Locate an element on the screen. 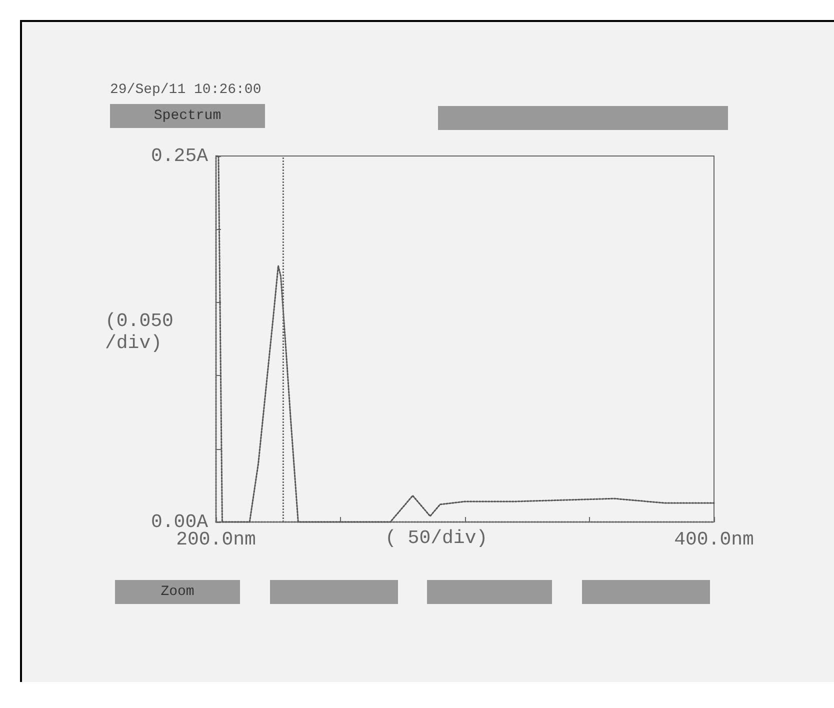 The image size is (834, 708). x-axis-title: ( 50/div) is located at coordinates (436, 538).